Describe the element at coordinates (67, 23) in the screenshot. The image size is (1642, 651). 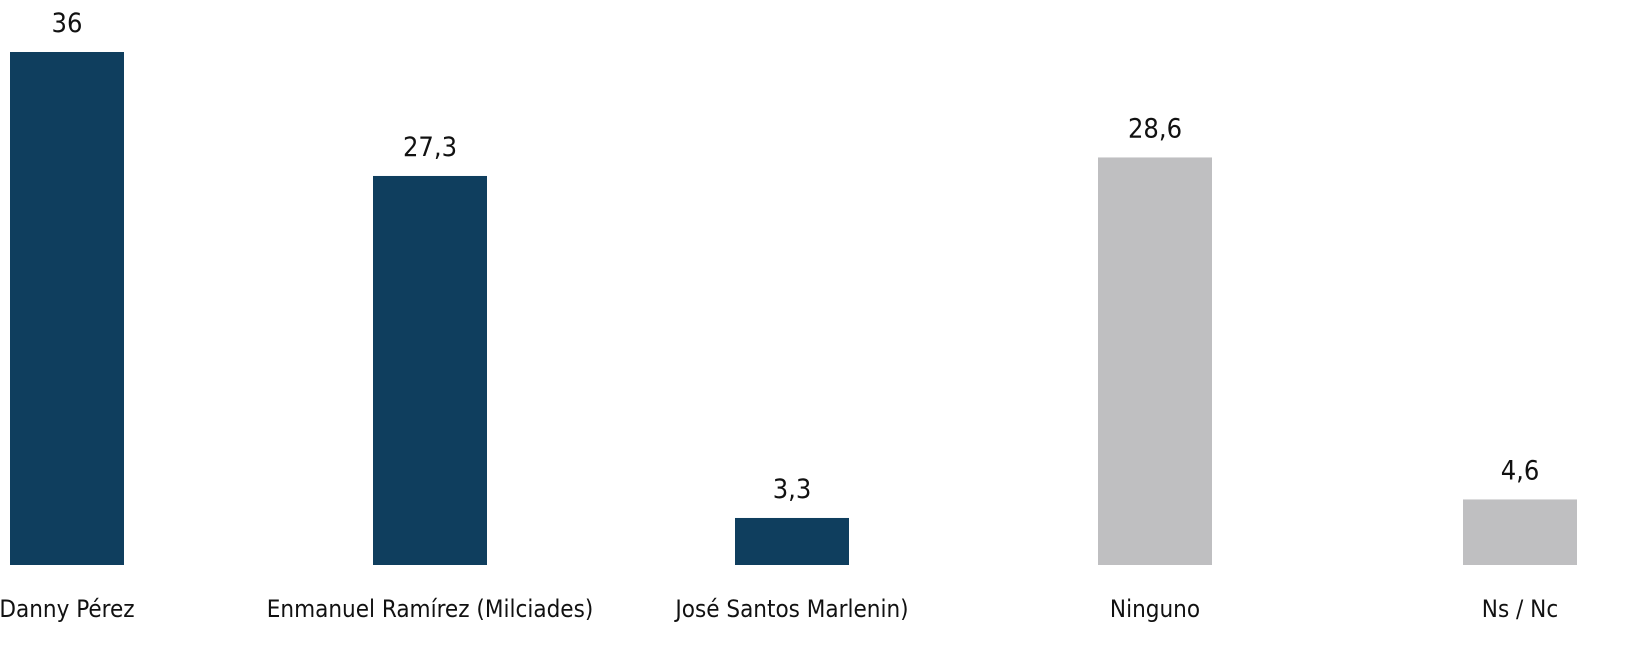
I see `value-label-danny-perez: 36` at that location.